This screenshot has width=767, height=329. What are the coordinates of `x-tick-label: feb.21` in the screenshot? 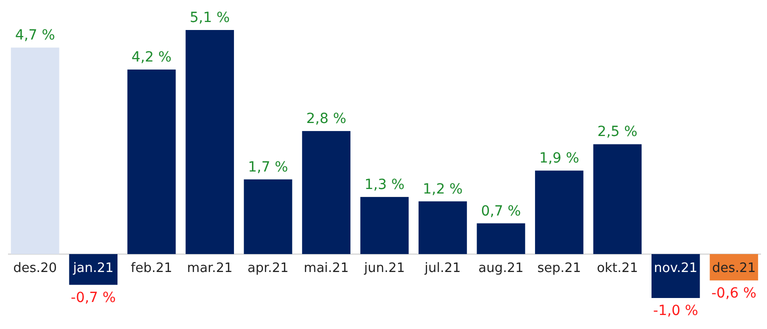 It's located at (151, 268).